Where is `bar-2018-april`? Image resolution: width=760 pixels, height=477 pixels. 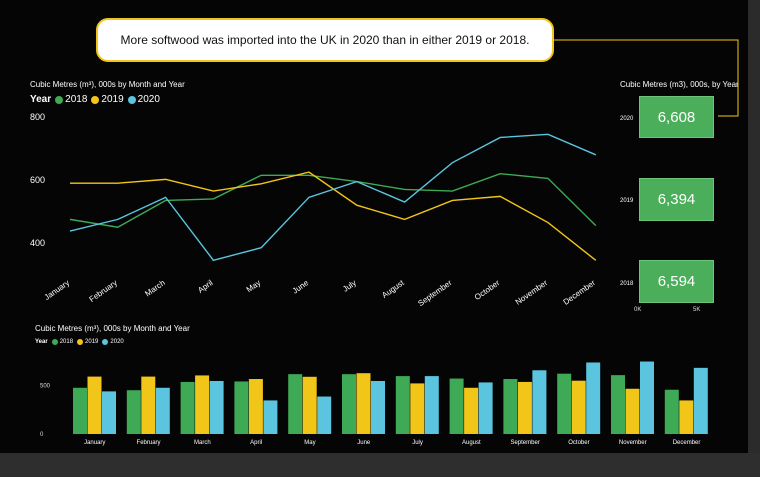 bar-2018-april is located at coordinates (241, 407).